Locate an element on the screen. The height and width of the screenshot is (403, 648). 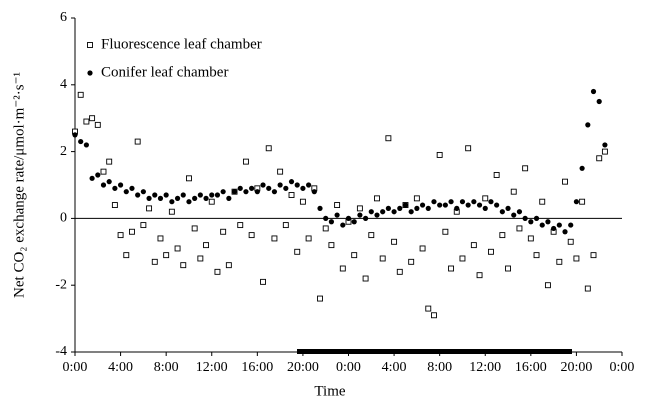
y-tick-label: 2 is located at coordinates (63, 151).